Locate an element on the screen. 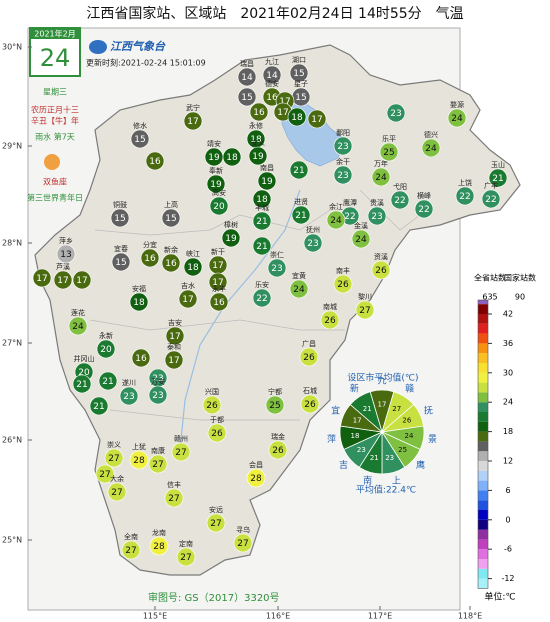  station-name: 南丰 is located at coordinates (343, 270).